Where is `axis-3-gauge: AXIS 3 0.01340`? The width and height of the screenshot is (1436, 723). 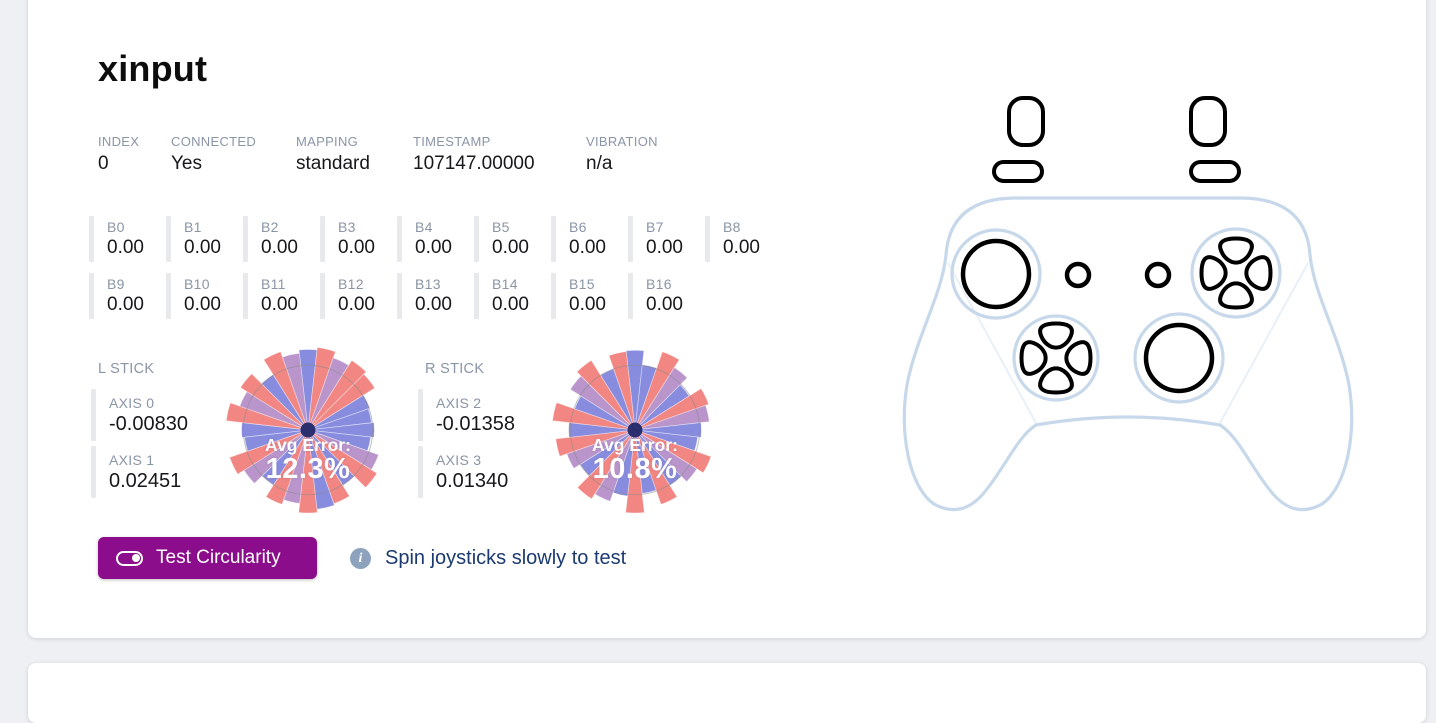 axis-3-gauge: AXIS 3 0.01340 is located at coordinates (463, 472).